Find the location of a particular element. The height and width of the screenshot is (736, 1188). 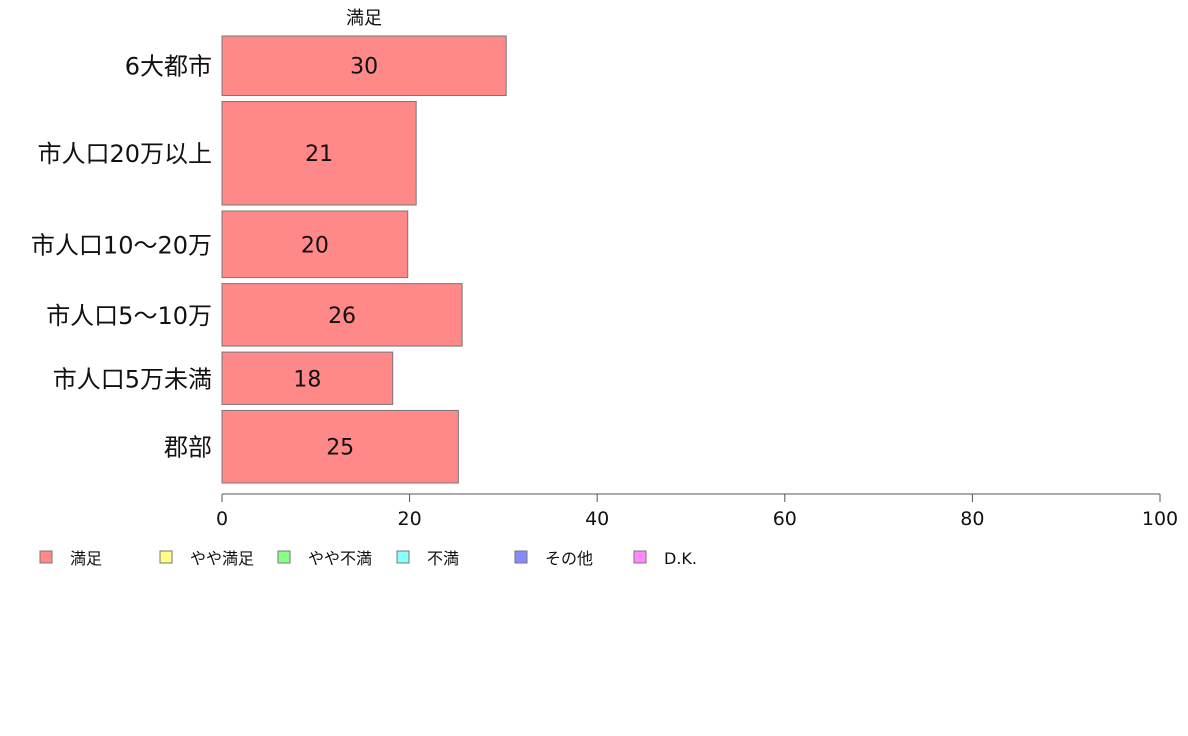

bar-value-label: 20 is located at coordinates (315, 245).